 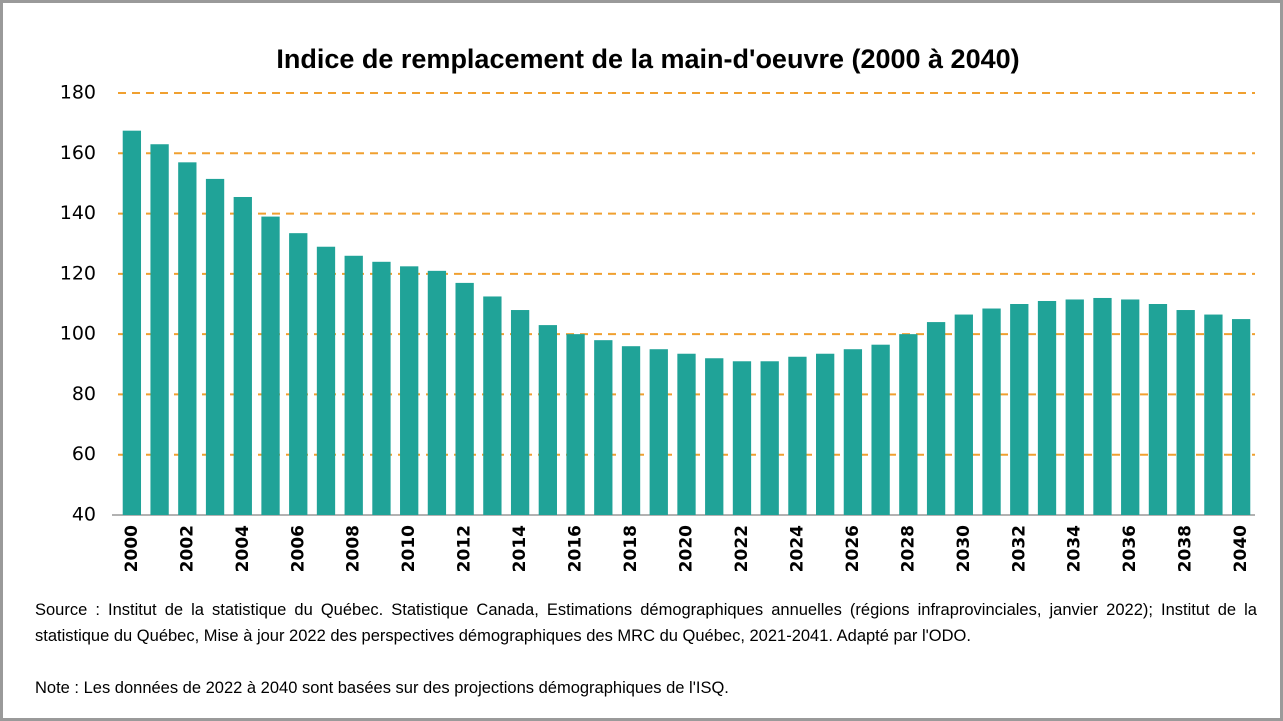 I want to click on x-tick-label: 2040, so click(x=1241, y=548).